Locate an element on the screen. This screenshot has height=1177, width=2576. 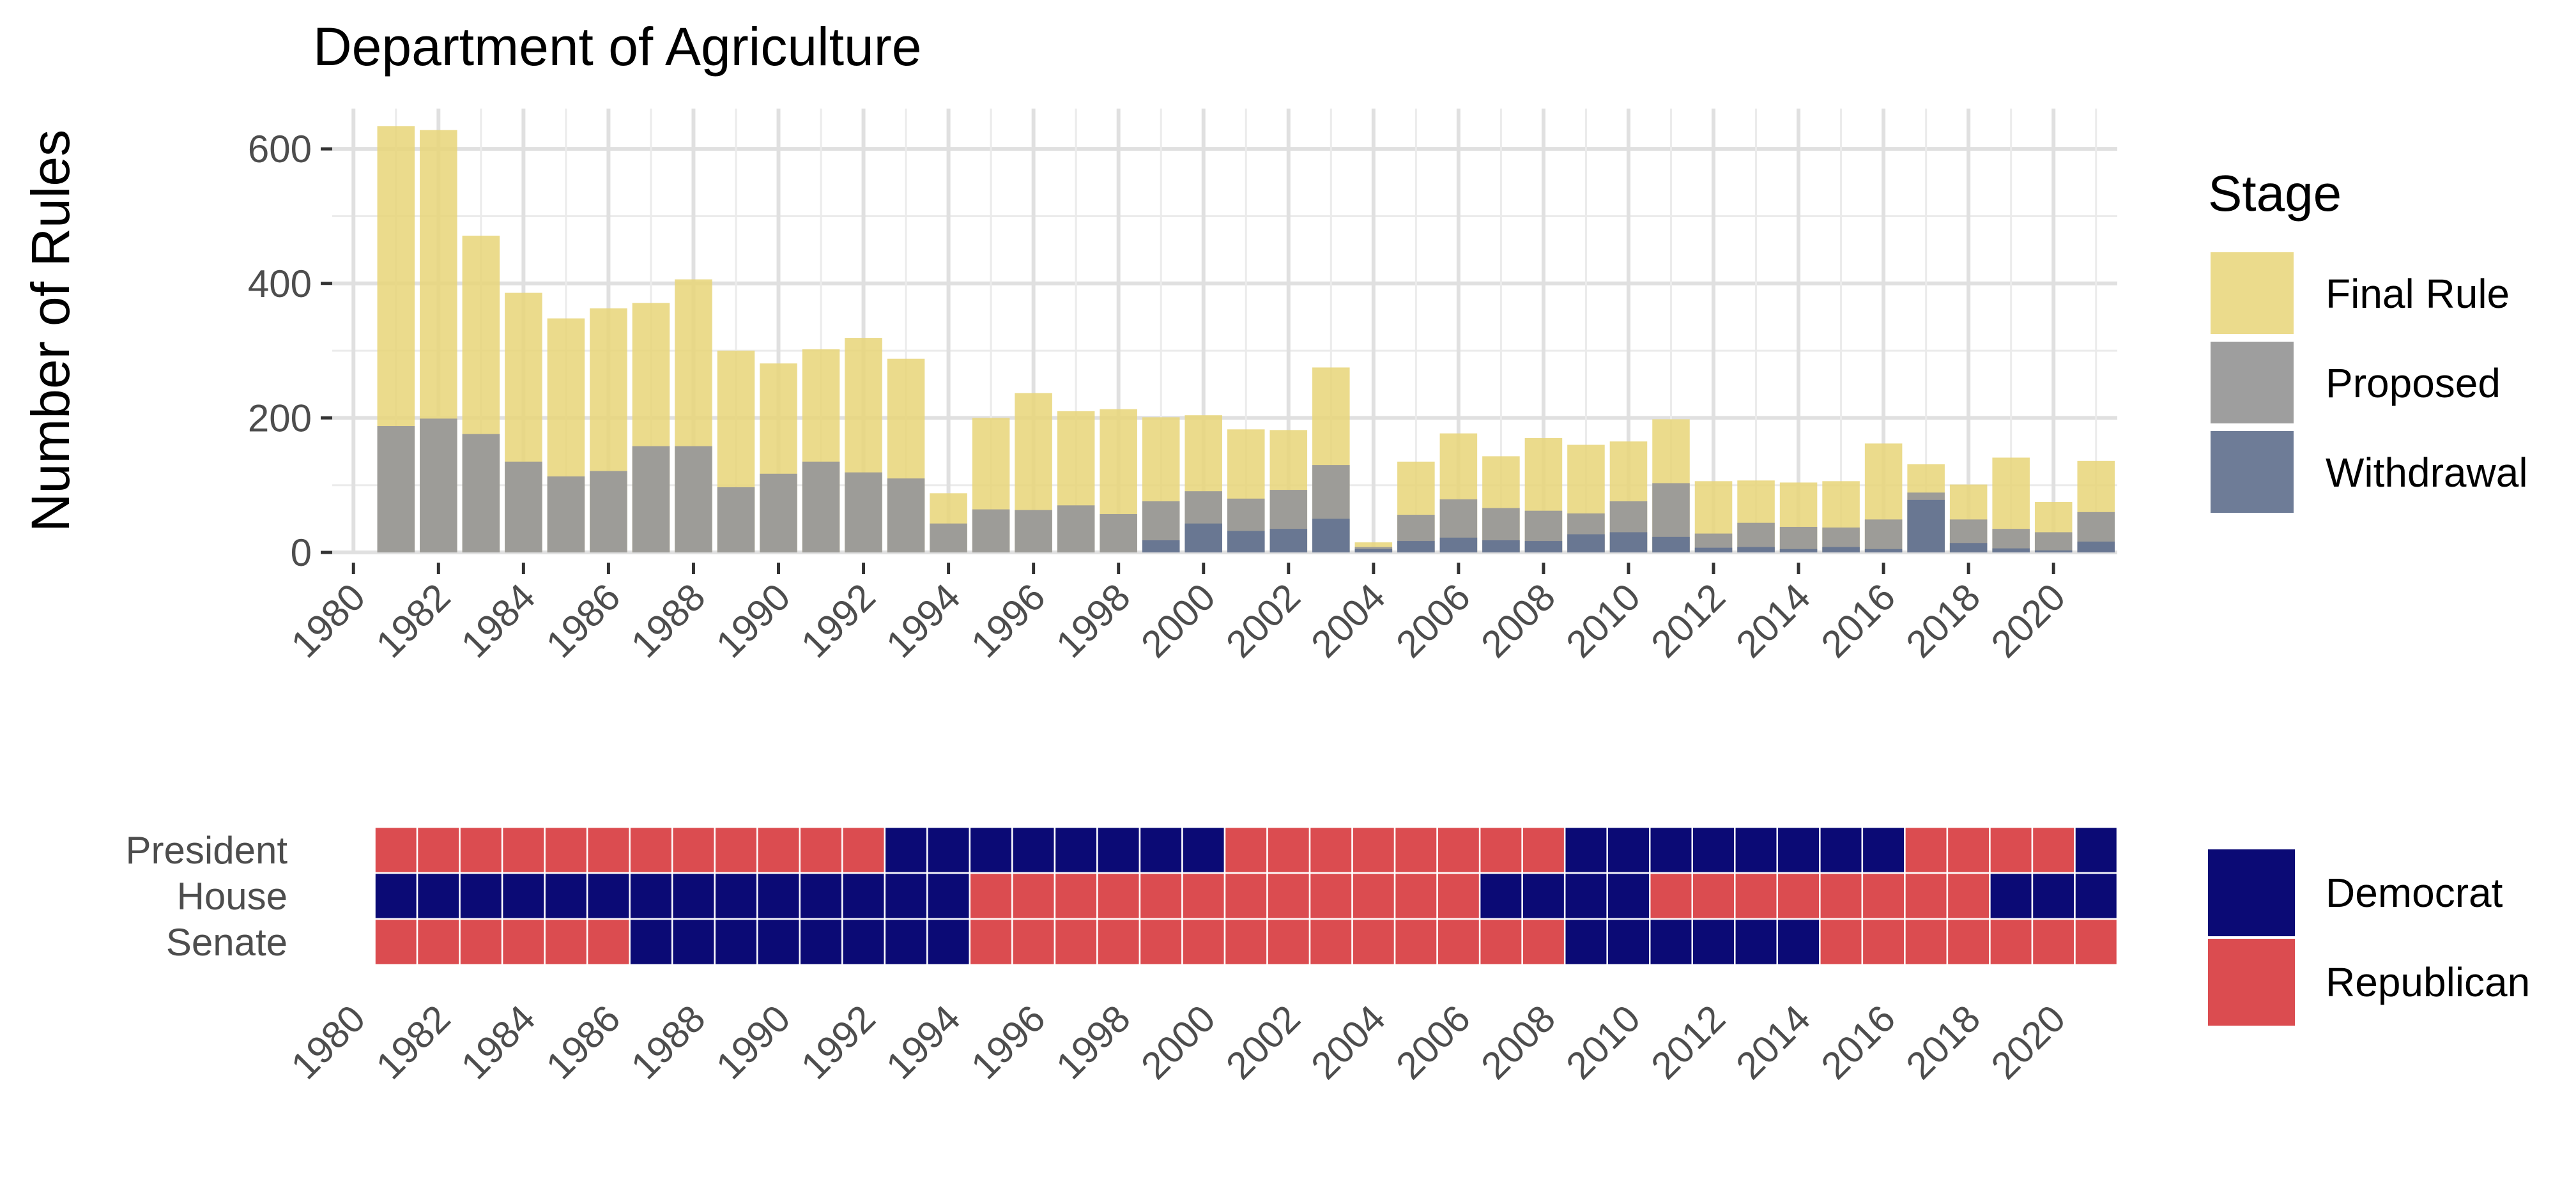
bar-proposed-1992 is located at coordinates (863, 512).